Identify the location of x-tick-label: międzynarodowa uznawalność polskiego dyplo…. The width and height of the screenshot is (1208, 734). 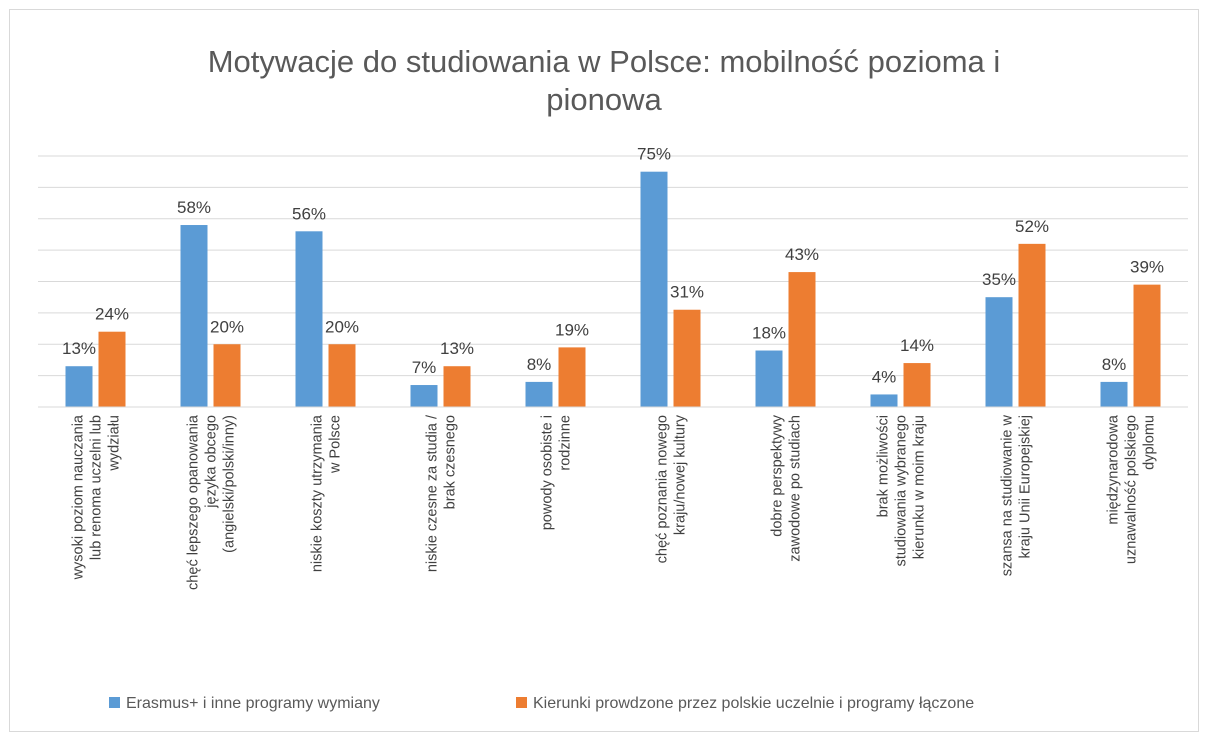
(1132, 489).